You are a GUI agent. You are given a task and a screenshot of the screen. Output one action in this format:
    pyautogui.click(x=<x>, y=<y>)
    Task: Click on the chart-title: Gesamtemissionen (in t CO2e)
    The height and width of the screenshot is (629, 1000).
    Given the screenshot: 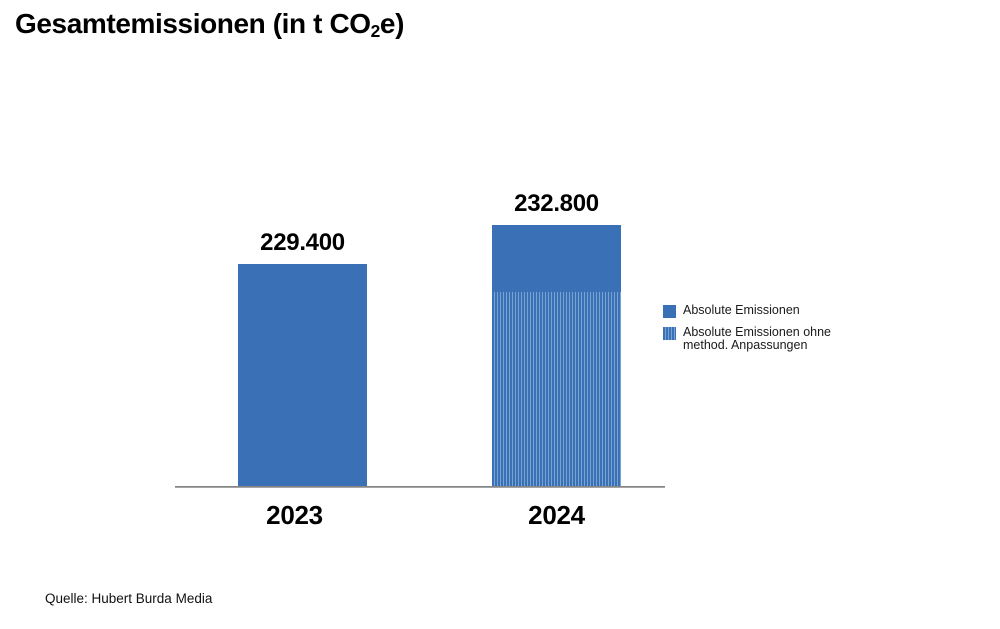 What is the action you would take?
    pyautogui.click(x=210, y=24)
    